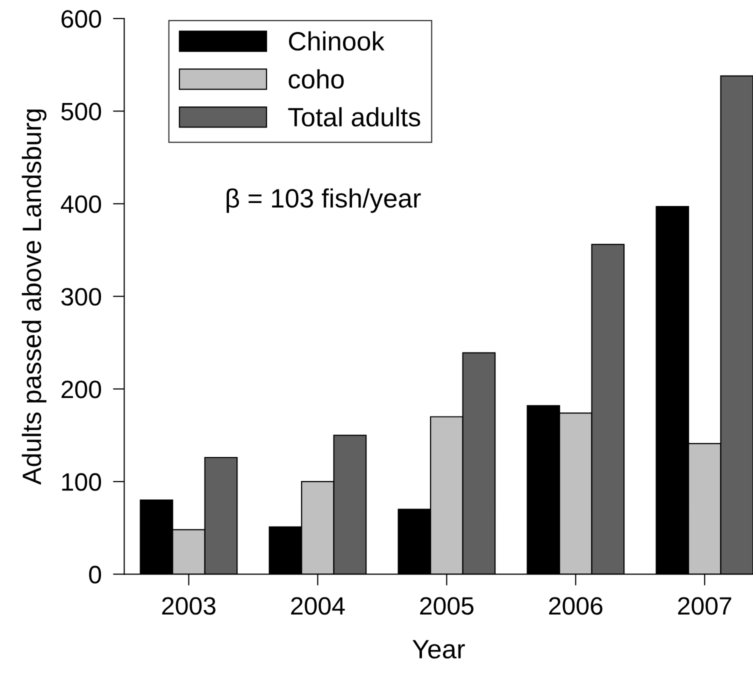 The height and width of the screenshot is (686, 753). I want to click on x-tick-label: 2005, so click(447, 606).